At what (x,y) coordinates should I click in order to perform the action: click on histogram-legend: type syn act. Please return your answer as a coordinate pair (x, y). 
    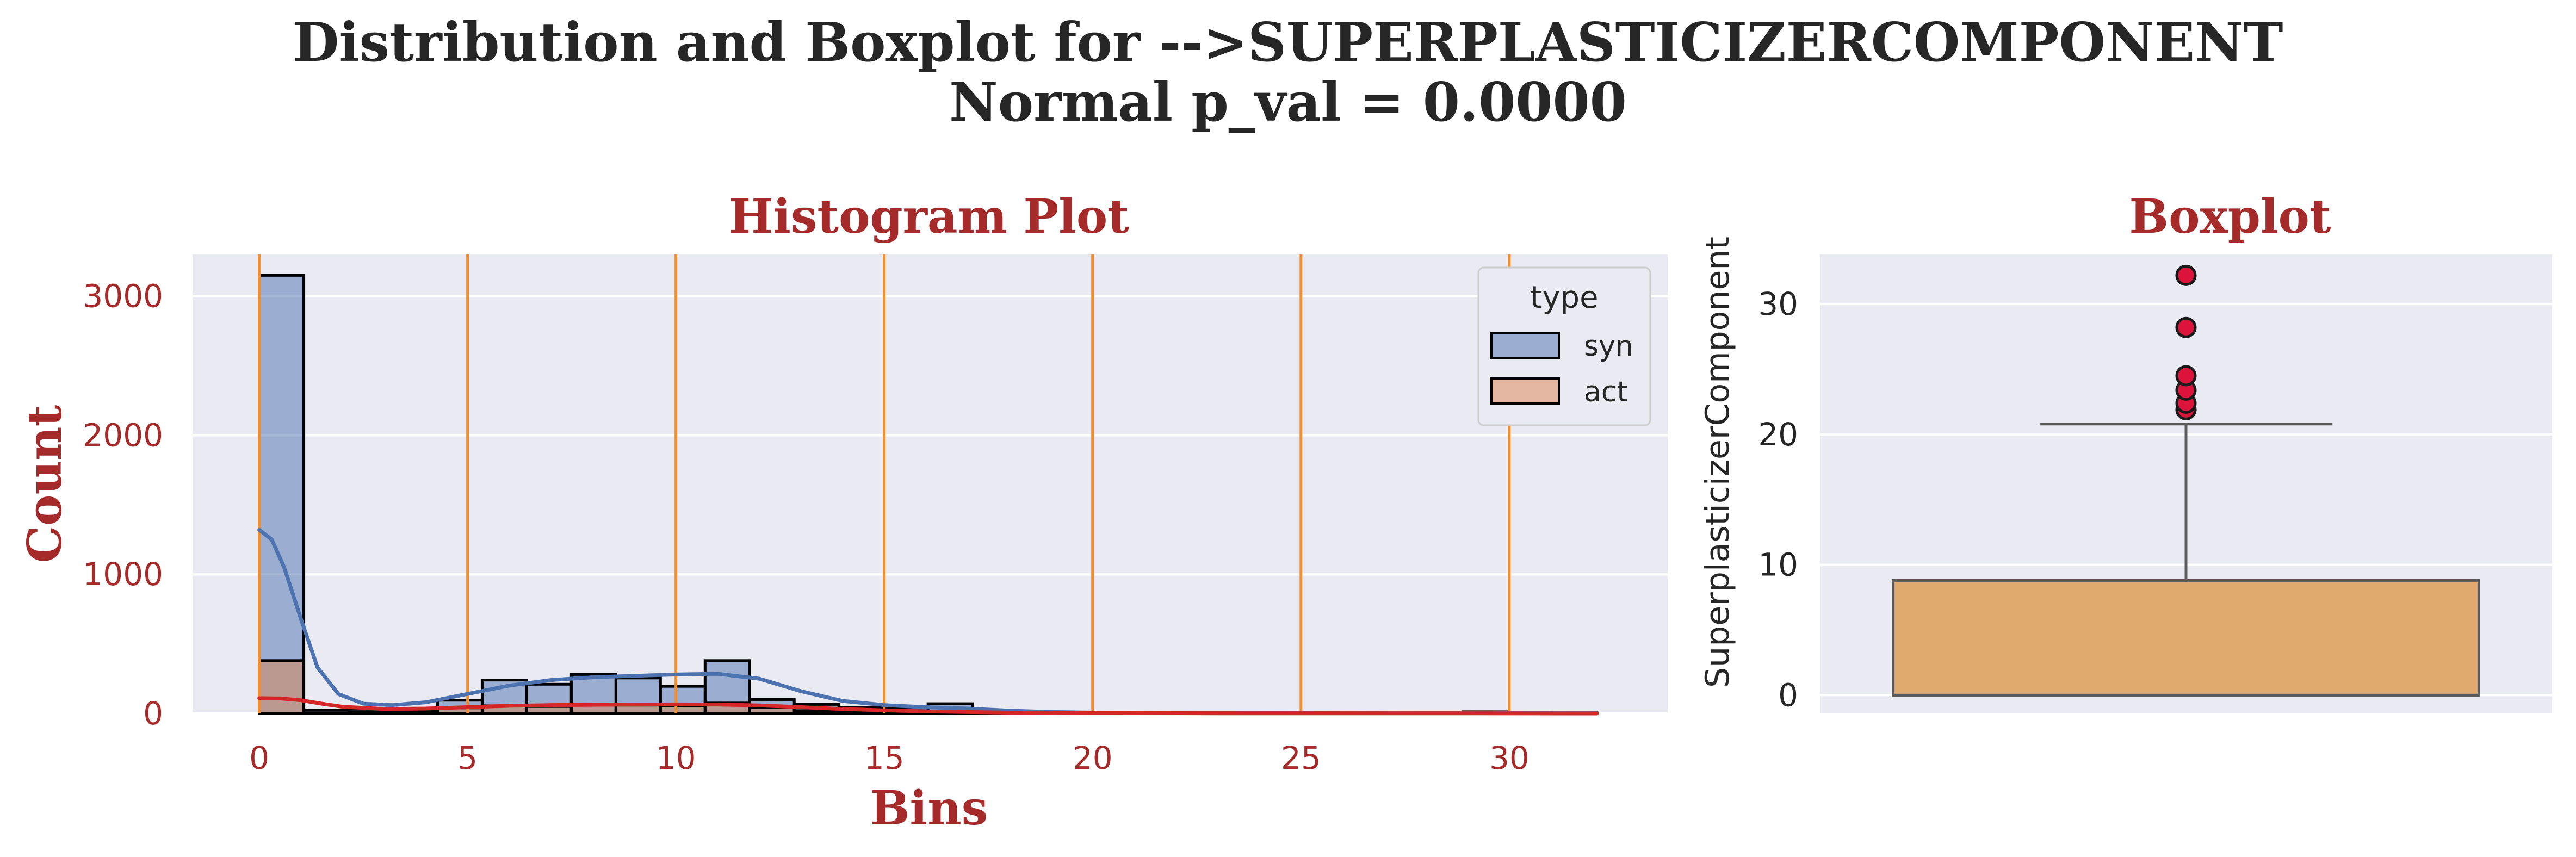
    Looking at the image, I should click on (1564, 346).